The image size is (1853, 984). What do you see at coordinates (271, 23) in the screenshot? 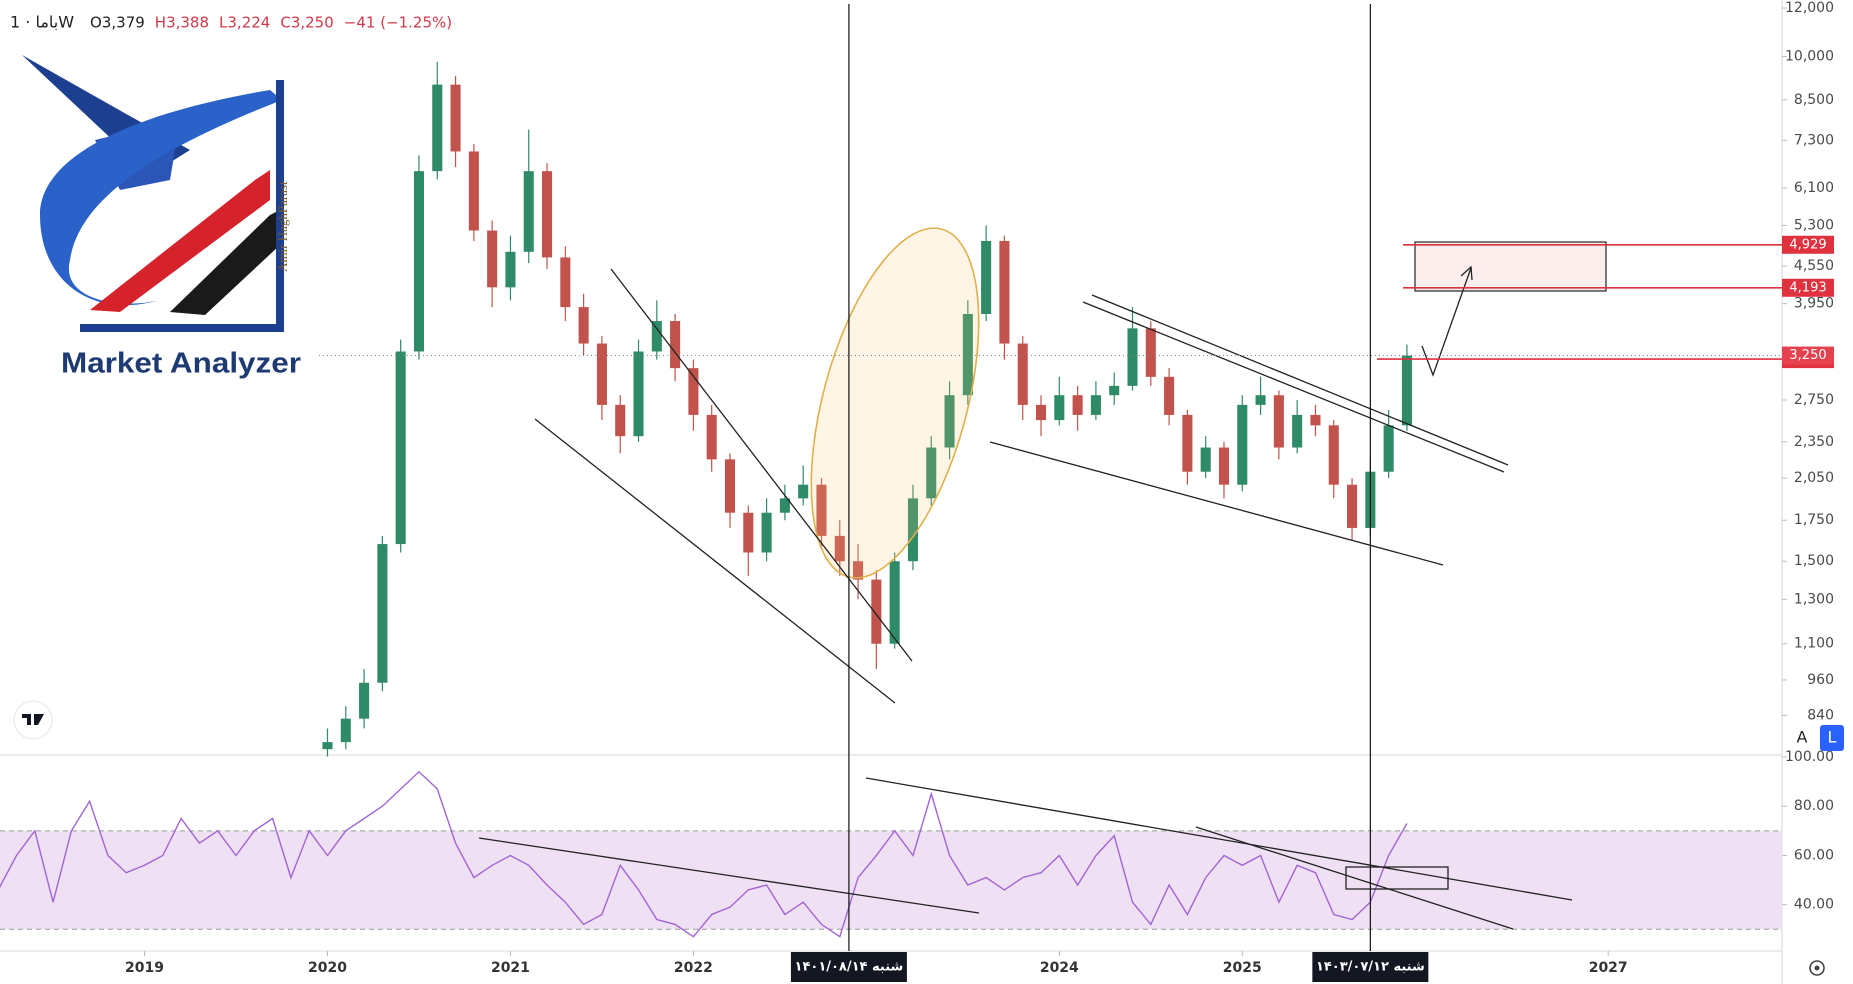
I see `ohlc-legend: O3,379 H3,388 L3,224 C3,250 −41 (−1.25%)` at bounding box center [271, 23].